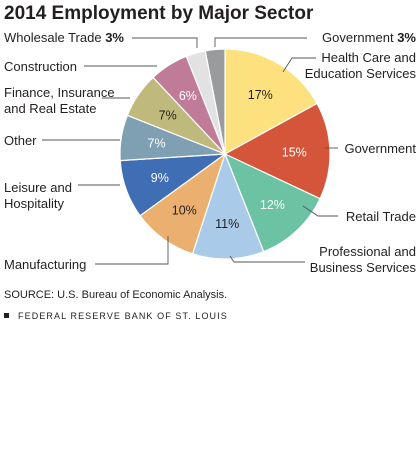 This screenshot has width=418, height=458. I want to click on pie-percent-label-0: 17%, so click(260, 95).